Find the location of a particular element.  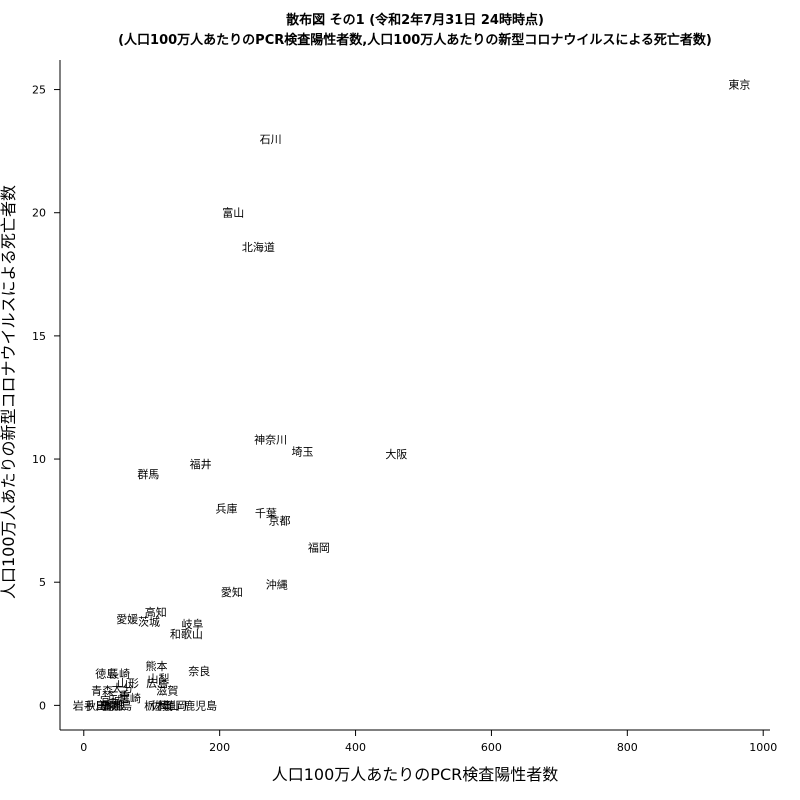

x-tick-label: 800 is located at coordinates (627, 747).